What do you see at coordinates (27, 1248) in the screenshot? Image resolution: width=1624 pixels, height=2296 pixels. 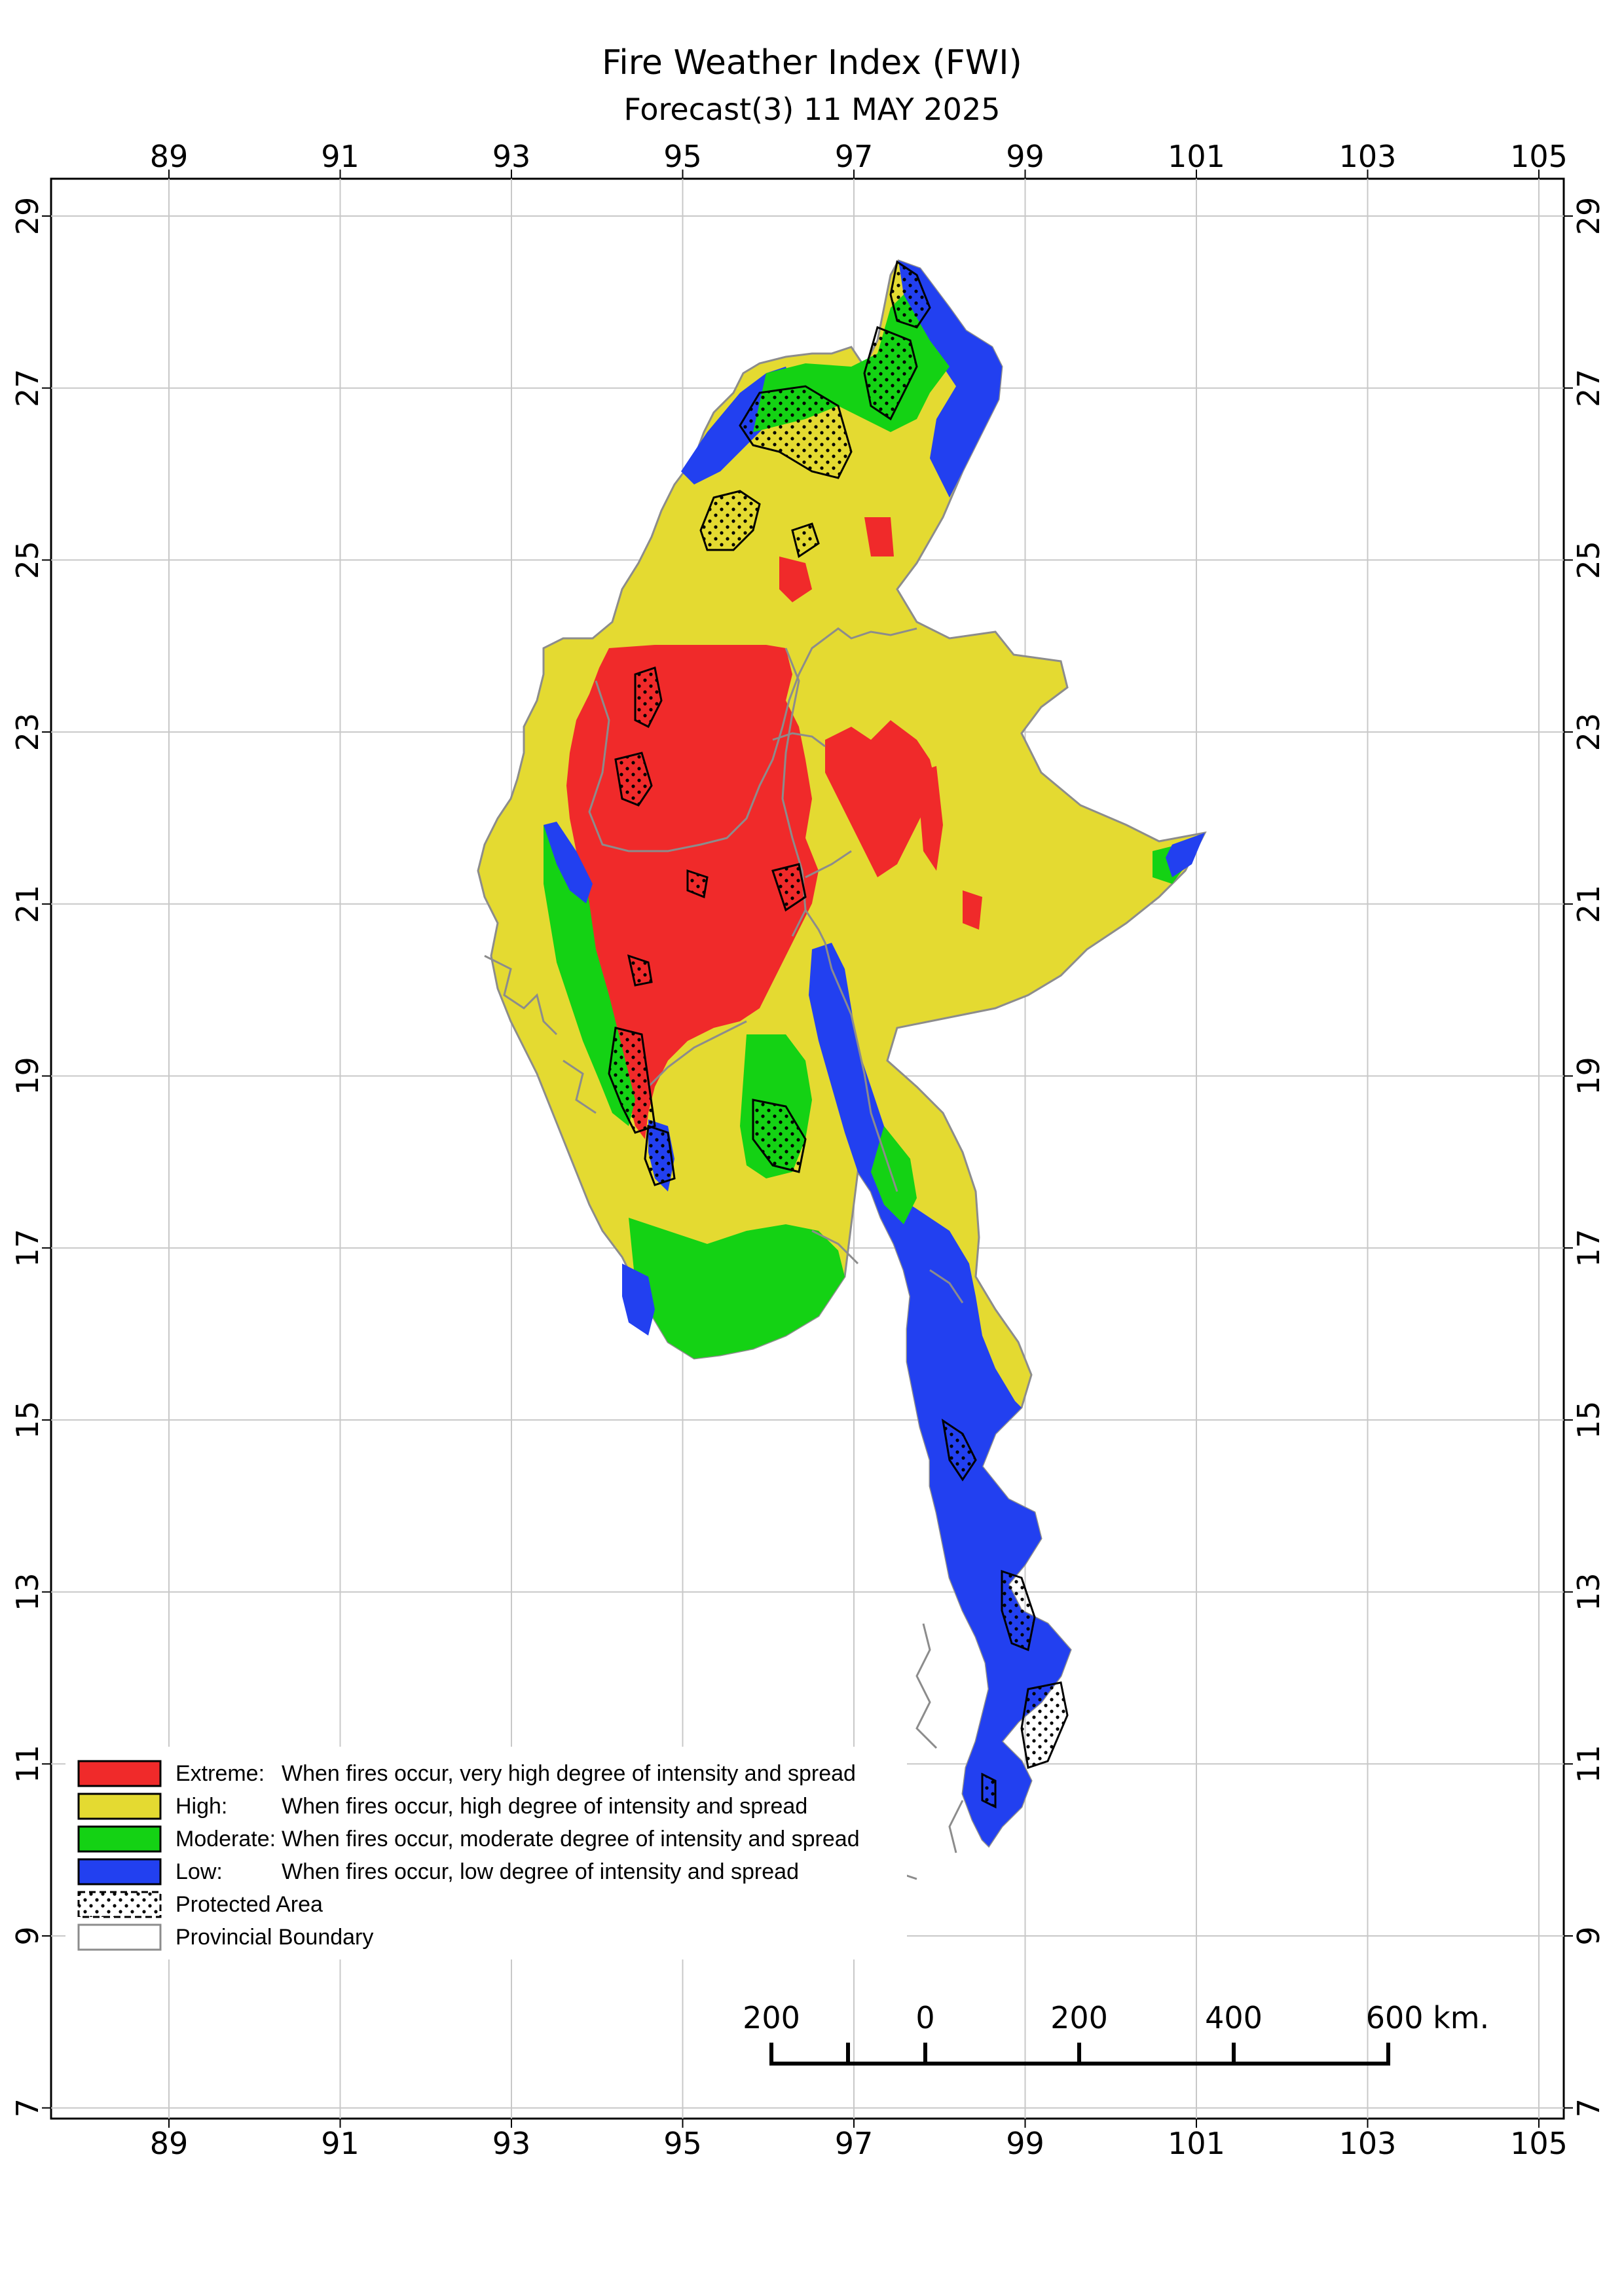 I see `latitude-label-left: 17` at bounding box center [27, 1248].